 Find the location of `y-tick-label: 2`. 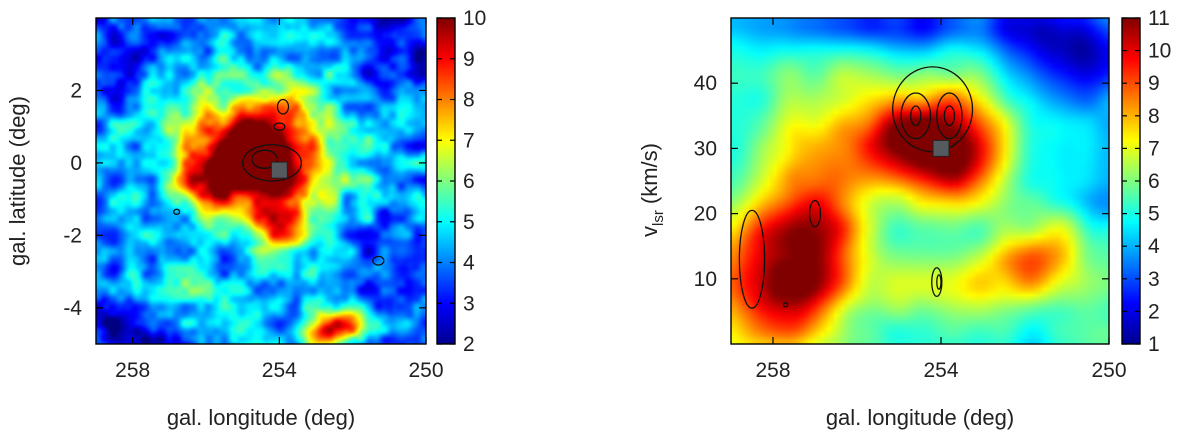

y-tick-label: 2 is located at coordinates (76, 90).